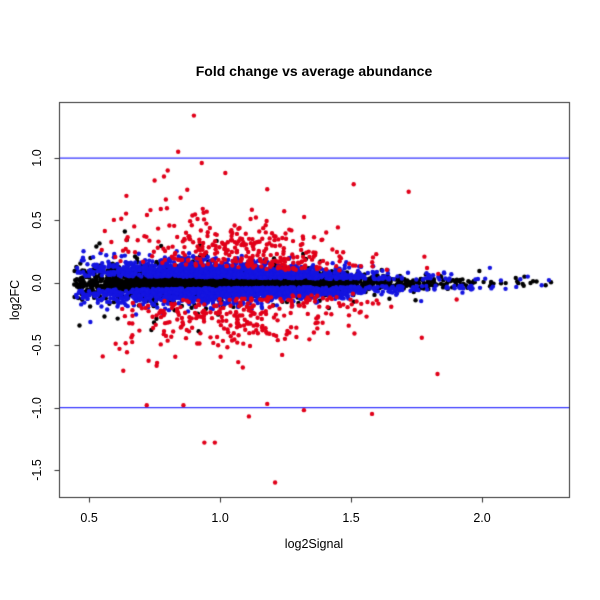  I want to click on chart-title: Fold change vs average abundance, so click(314, 71).